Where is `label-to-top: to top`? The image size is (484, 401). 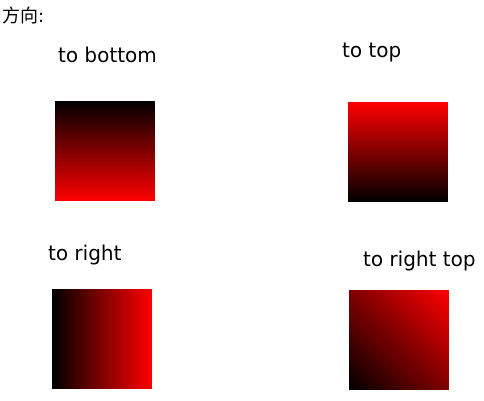 label-to-top: to top is located at coordinates (372, 50).